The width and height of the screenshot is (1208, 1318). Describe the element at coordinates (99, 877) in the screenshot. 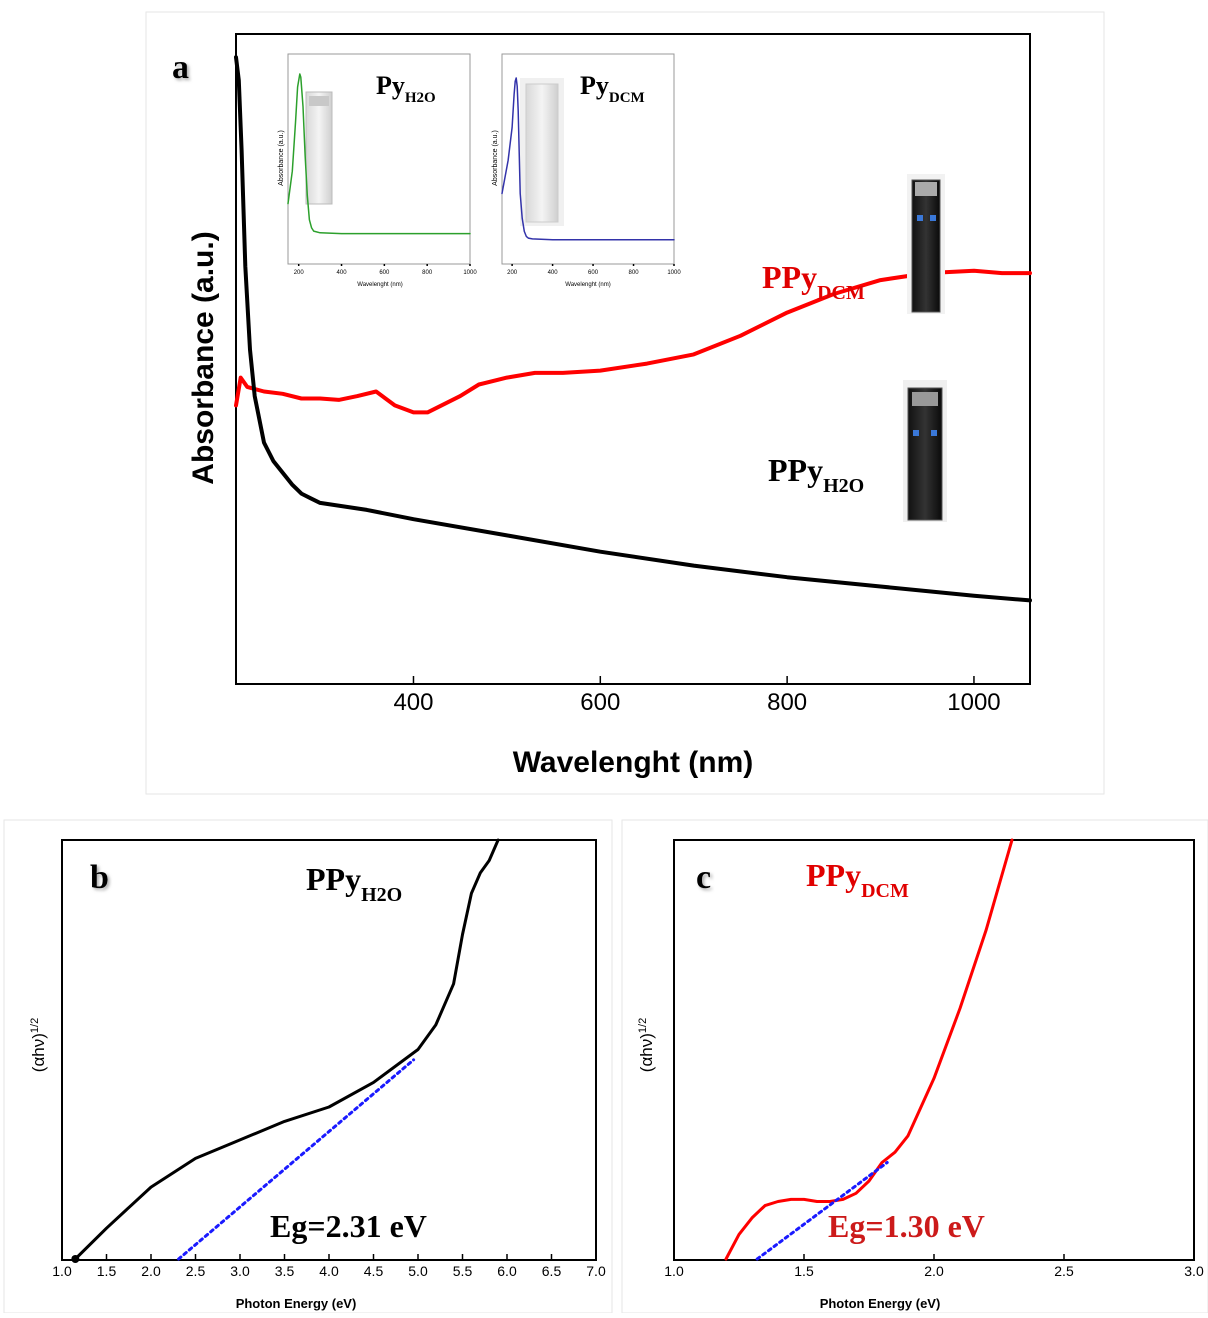

I see `panel-b-label: b` at that location.